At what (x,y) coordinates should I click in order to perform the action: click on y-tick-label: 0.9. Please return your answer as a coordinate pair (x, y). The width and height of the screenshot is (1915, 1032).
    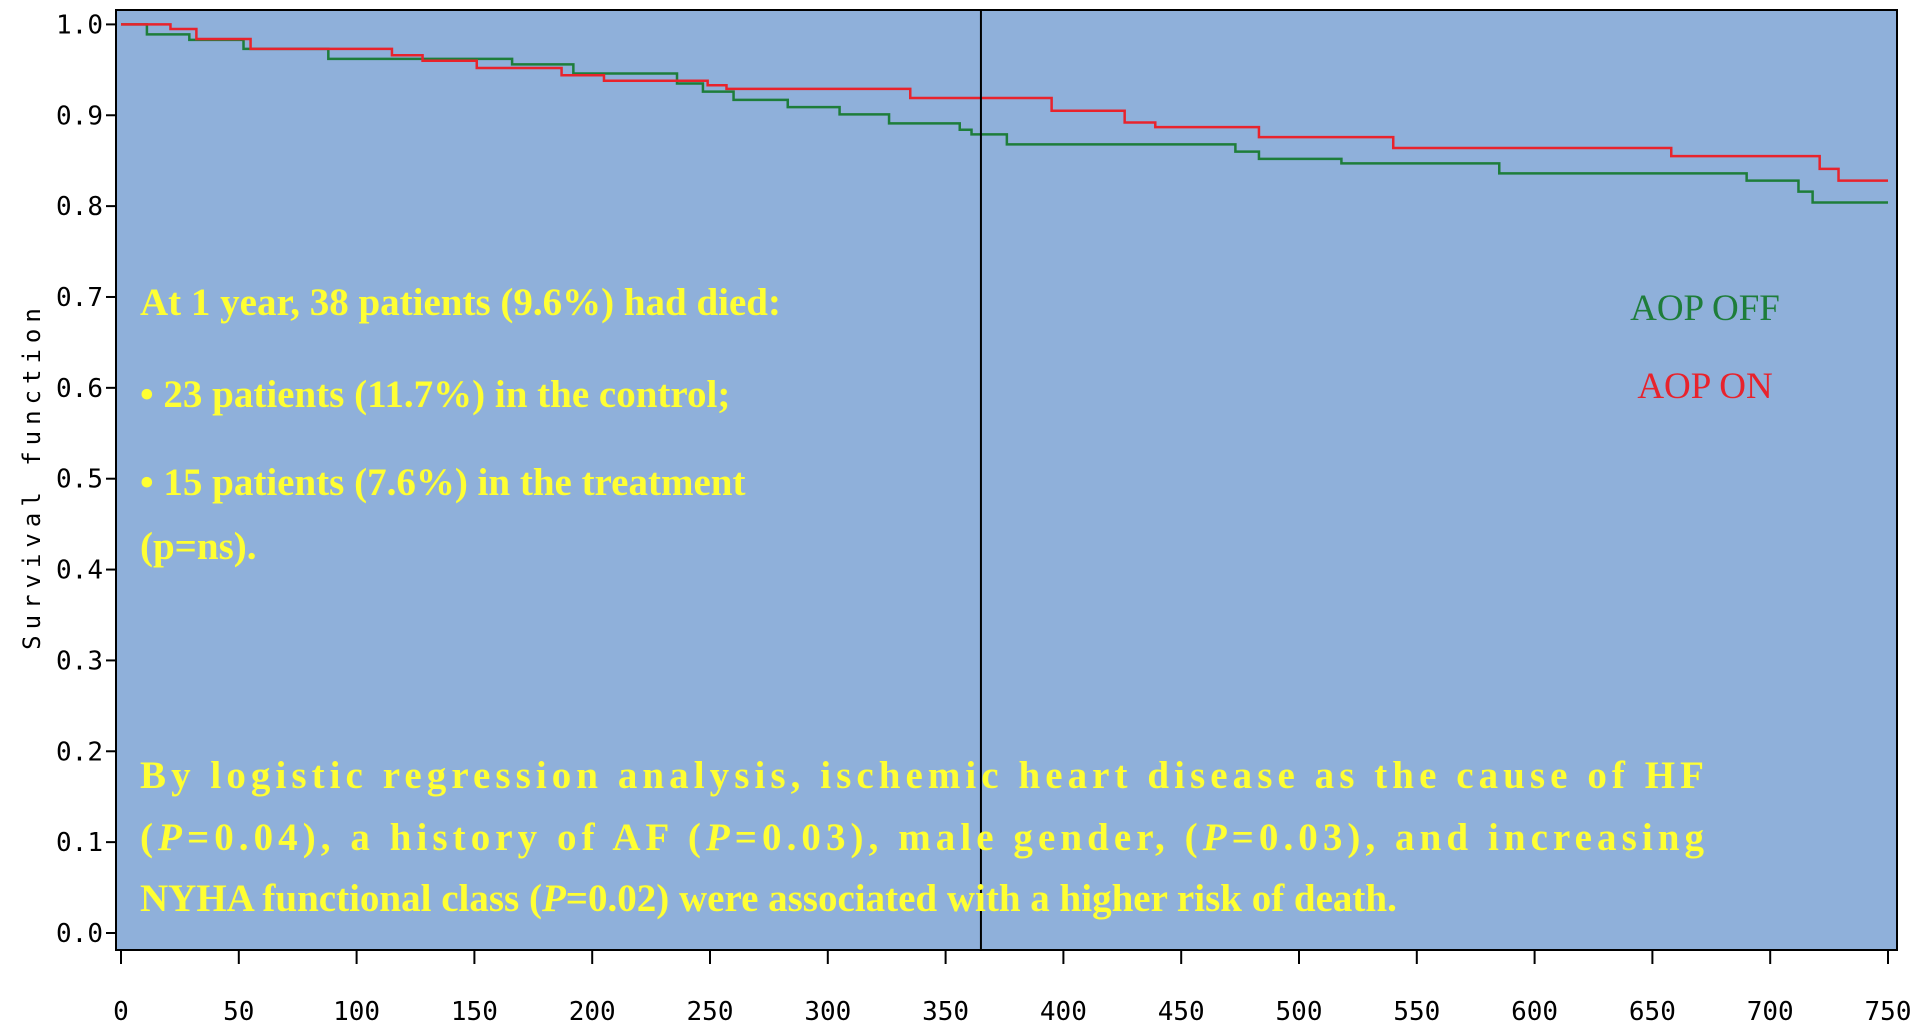
    Looking at the image, I should click on (79, 116).